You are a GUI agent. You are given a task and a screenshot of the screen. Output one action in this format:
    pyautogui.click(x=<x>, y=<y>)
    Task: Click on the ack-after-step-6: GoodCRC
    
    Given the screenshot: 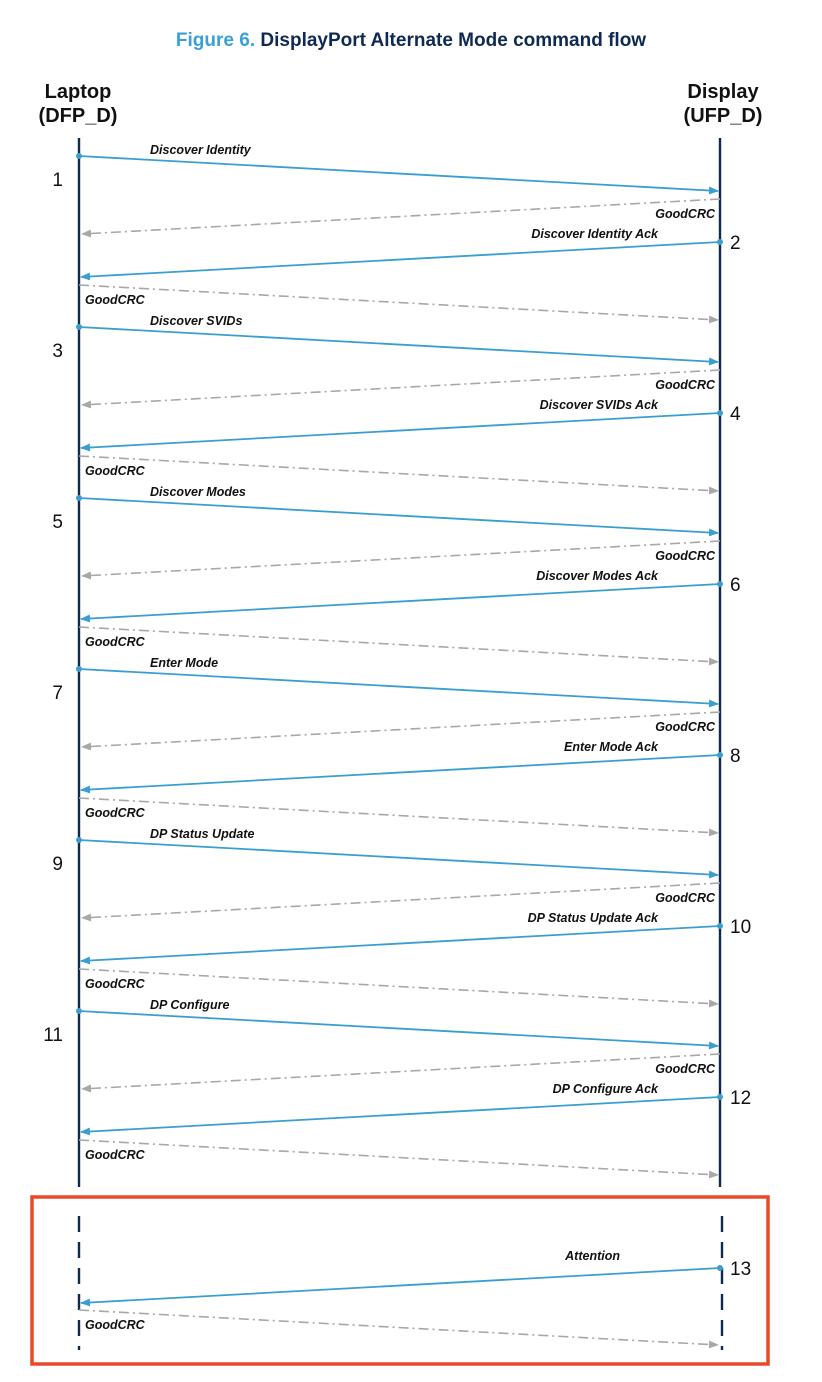 What is the action you would take?
    pyautogui.click(x=398, y=646)
    